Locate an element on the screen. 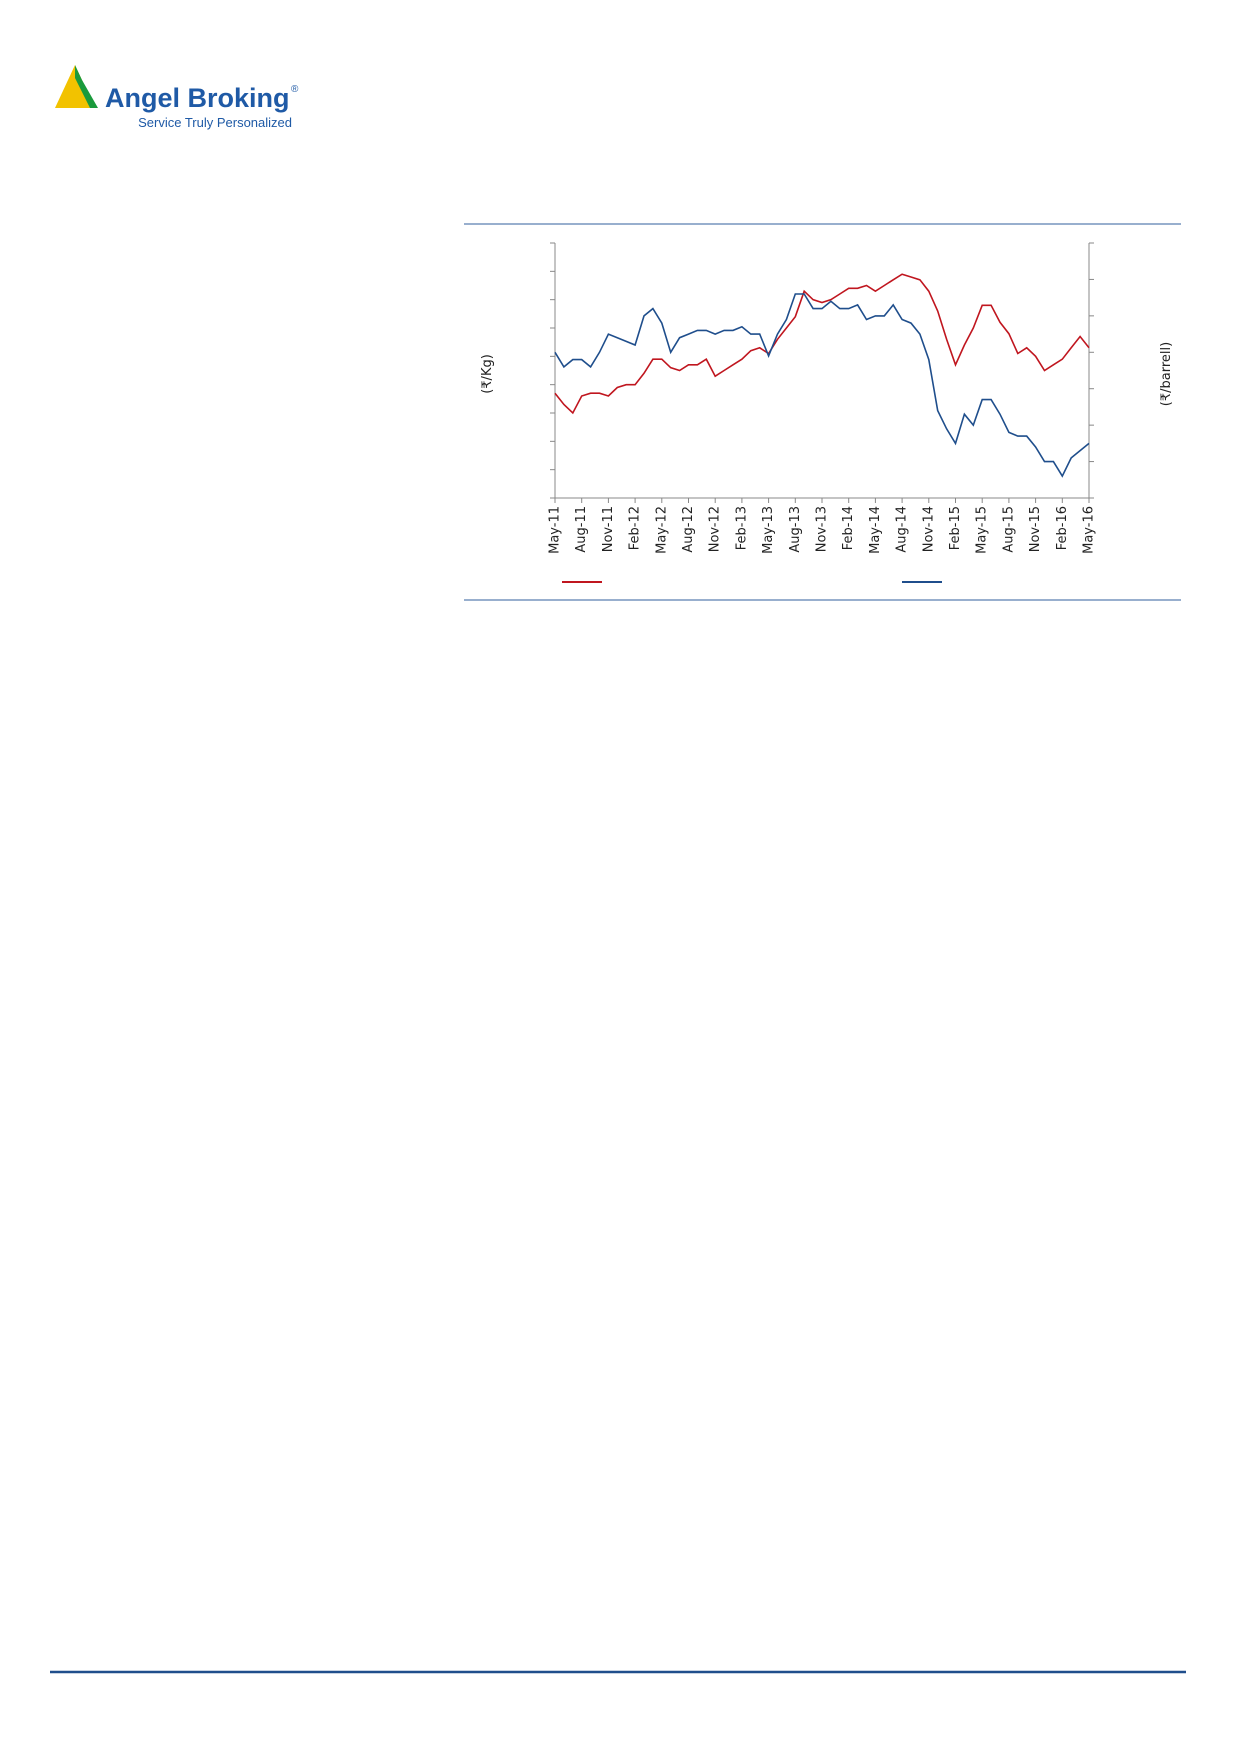 This screenshot has width=1240, height=1754. y2-axis-label: (₹/barrell) is located at coordinates (1166, 374).